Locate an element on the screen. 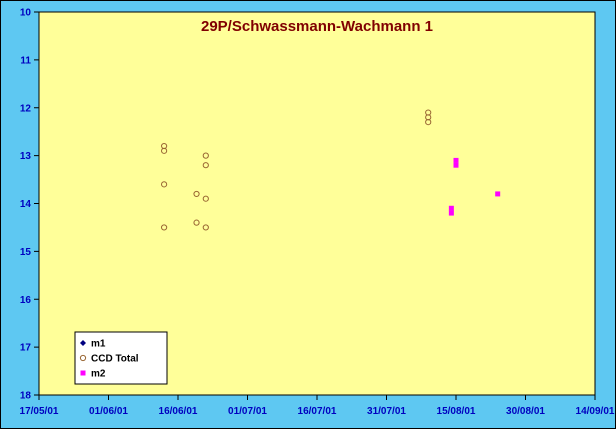 The image size is (616, 429). y-tick-label: 17 is located at coordinates (26, 348).